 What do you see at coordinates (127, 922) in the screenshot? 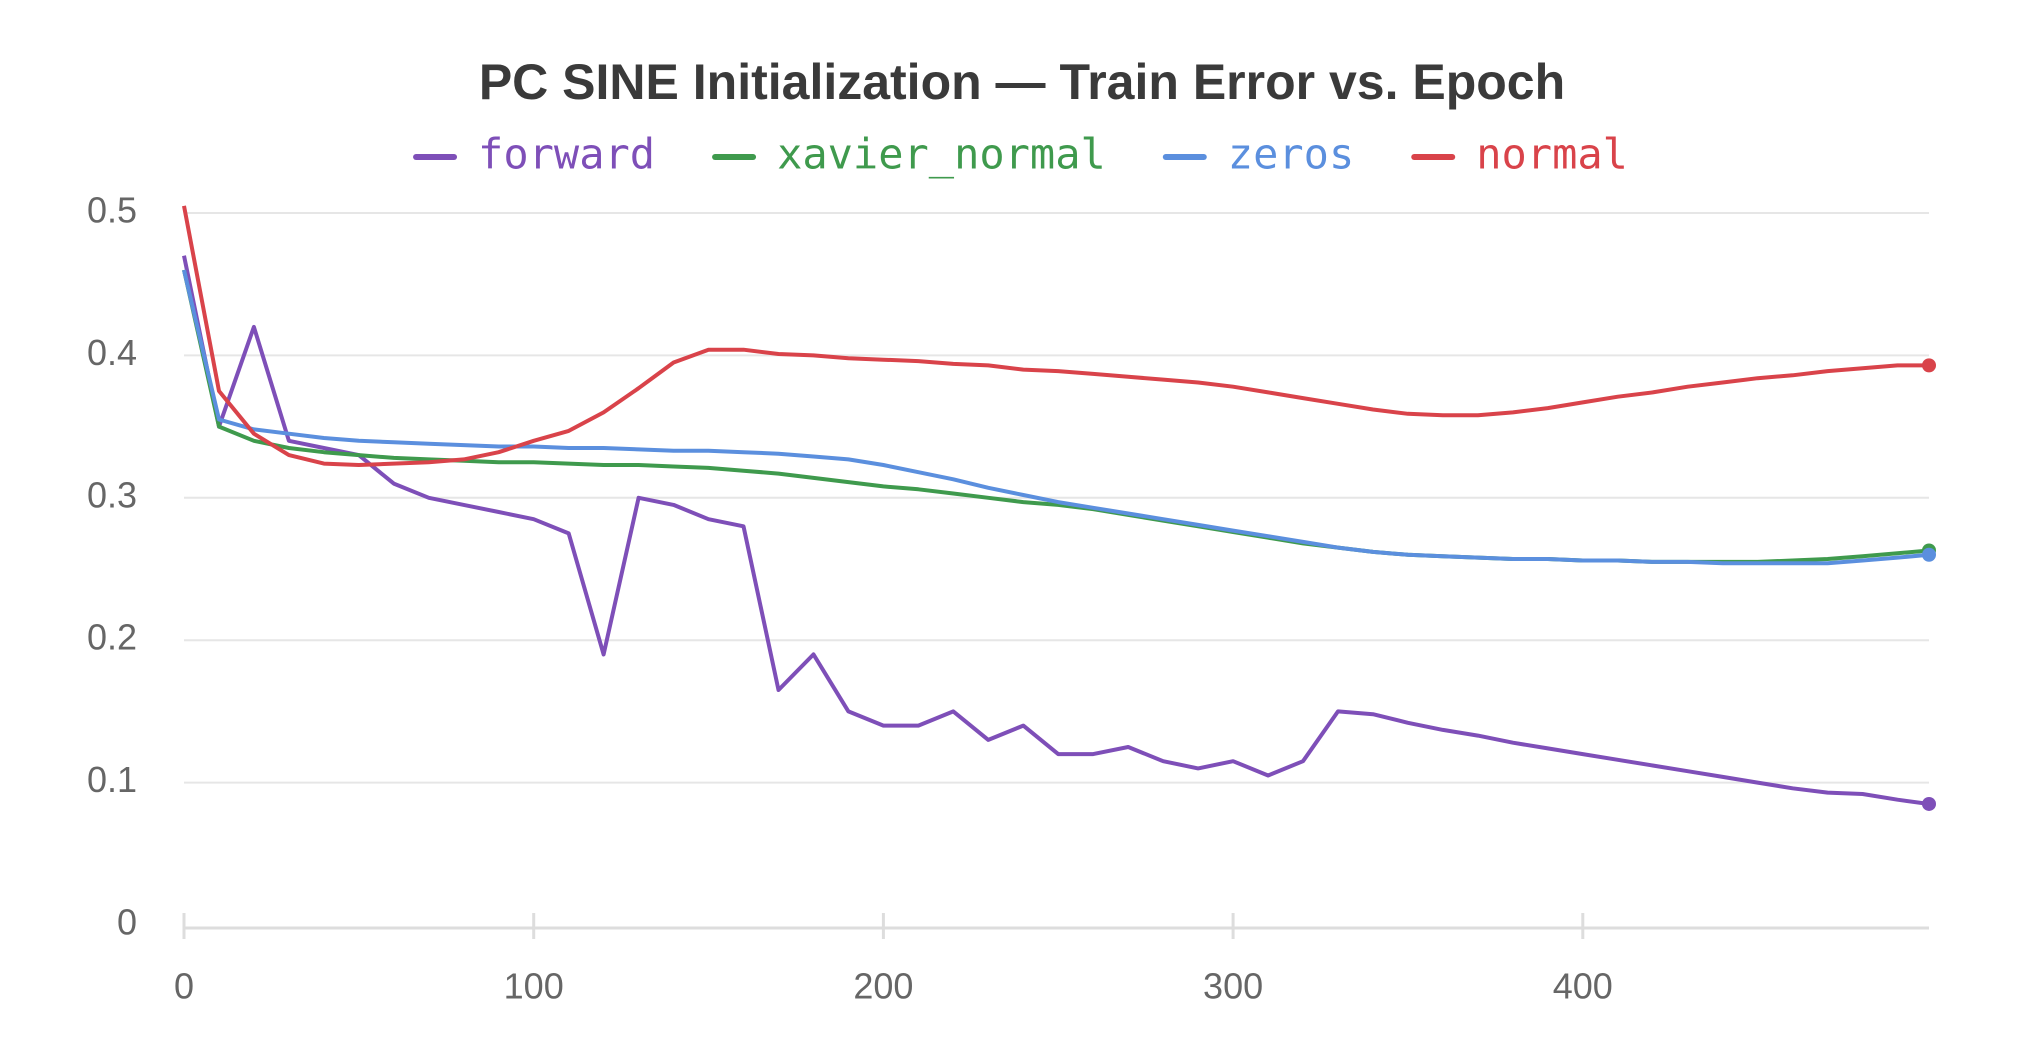
I see `y-tick-label: 0` at bounding box center [127, 922].